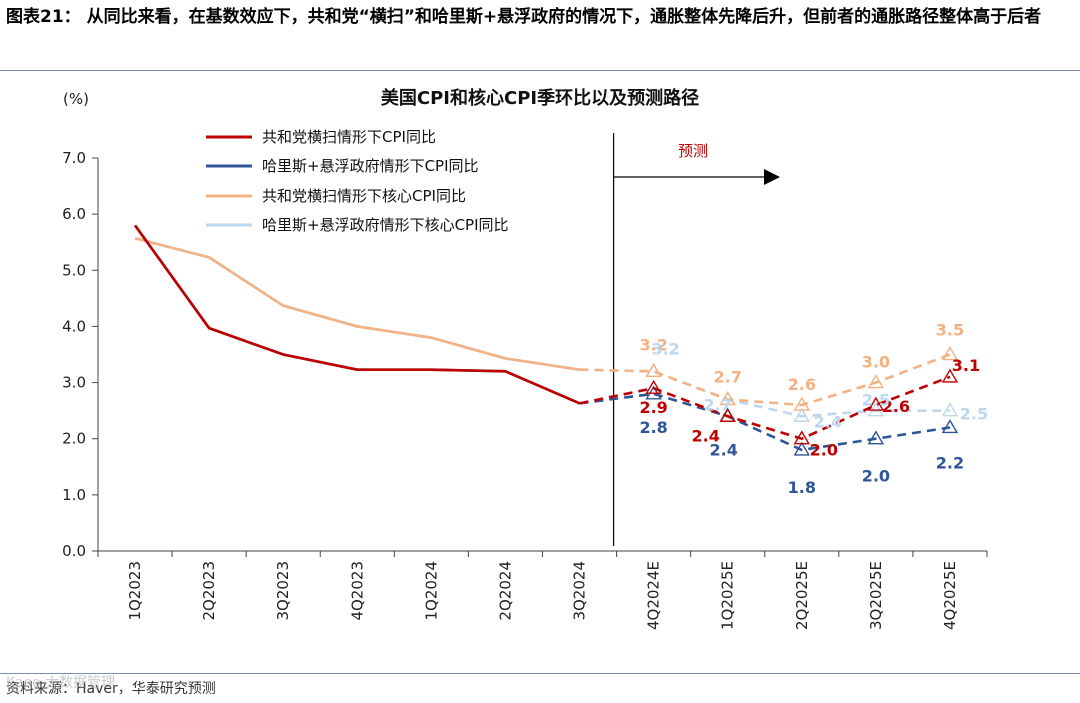 This screenshot has width=1080, height=703. What do you see at coordinates (357, 591) in the screenshot?
I see `x-tick-label: 4Q2023` at bounding box center [357, 591].